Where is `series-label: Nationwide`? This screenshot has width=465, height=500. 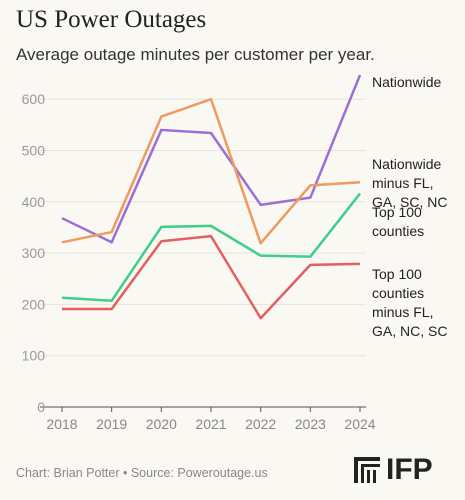
series-label: Nationwide is located at coordinates (407, 82).